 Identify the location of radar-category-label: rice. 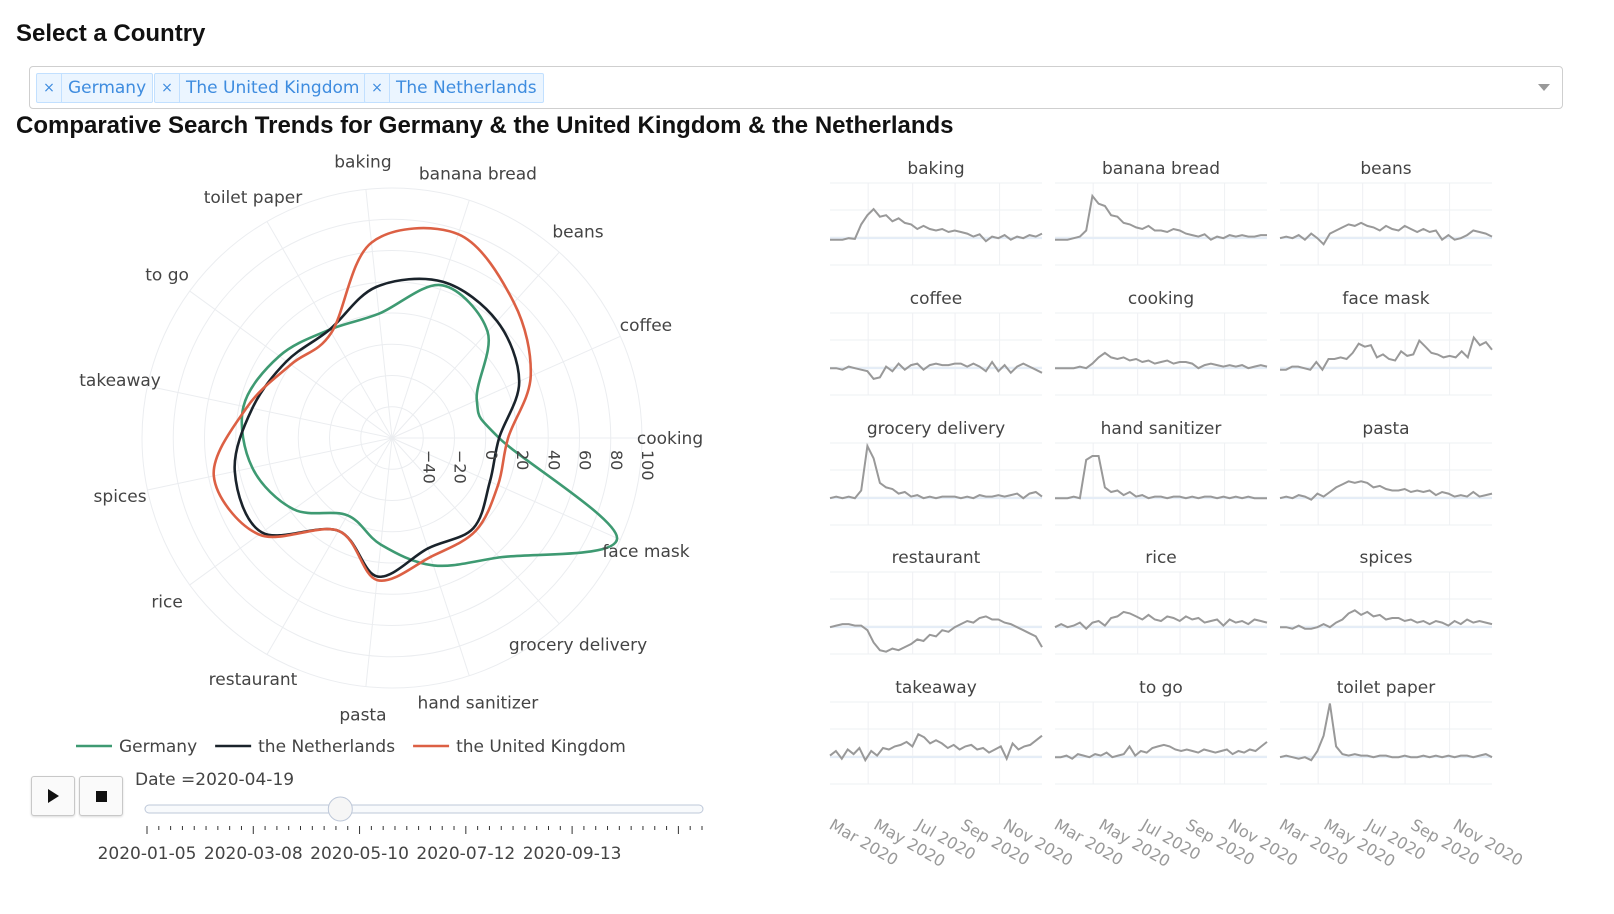
(167, 602).